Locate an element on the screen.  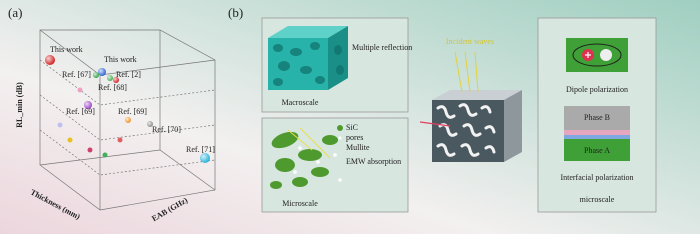
legend-item: SiC is located at coordinates (352, 127).